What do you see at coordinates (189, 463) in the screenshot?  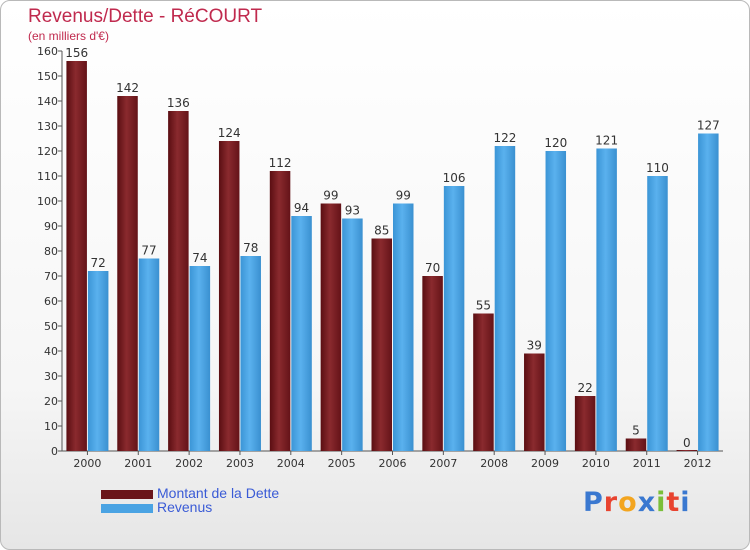 I see `x-tick-label: 2002` at bounding box center [189, 463].